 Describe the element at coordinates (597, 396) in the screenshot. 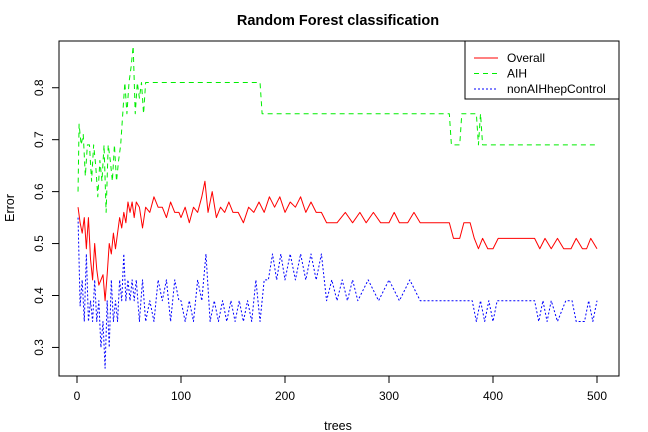

I see `x-tick-label: 500` at that location.